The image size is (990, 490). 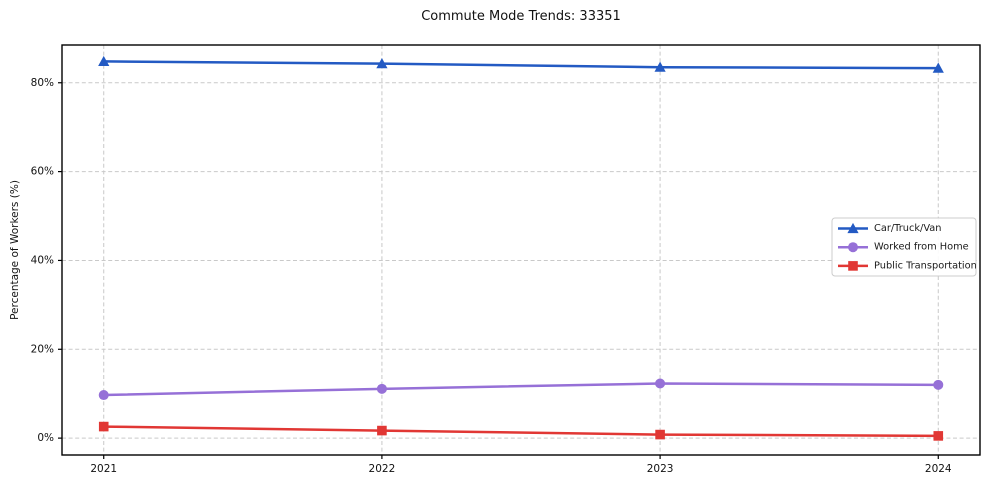 What do you see at coordinates (42, 260) in the screenshot?
I see `y-tick-label: 40%` at bounding box center [42, 260].